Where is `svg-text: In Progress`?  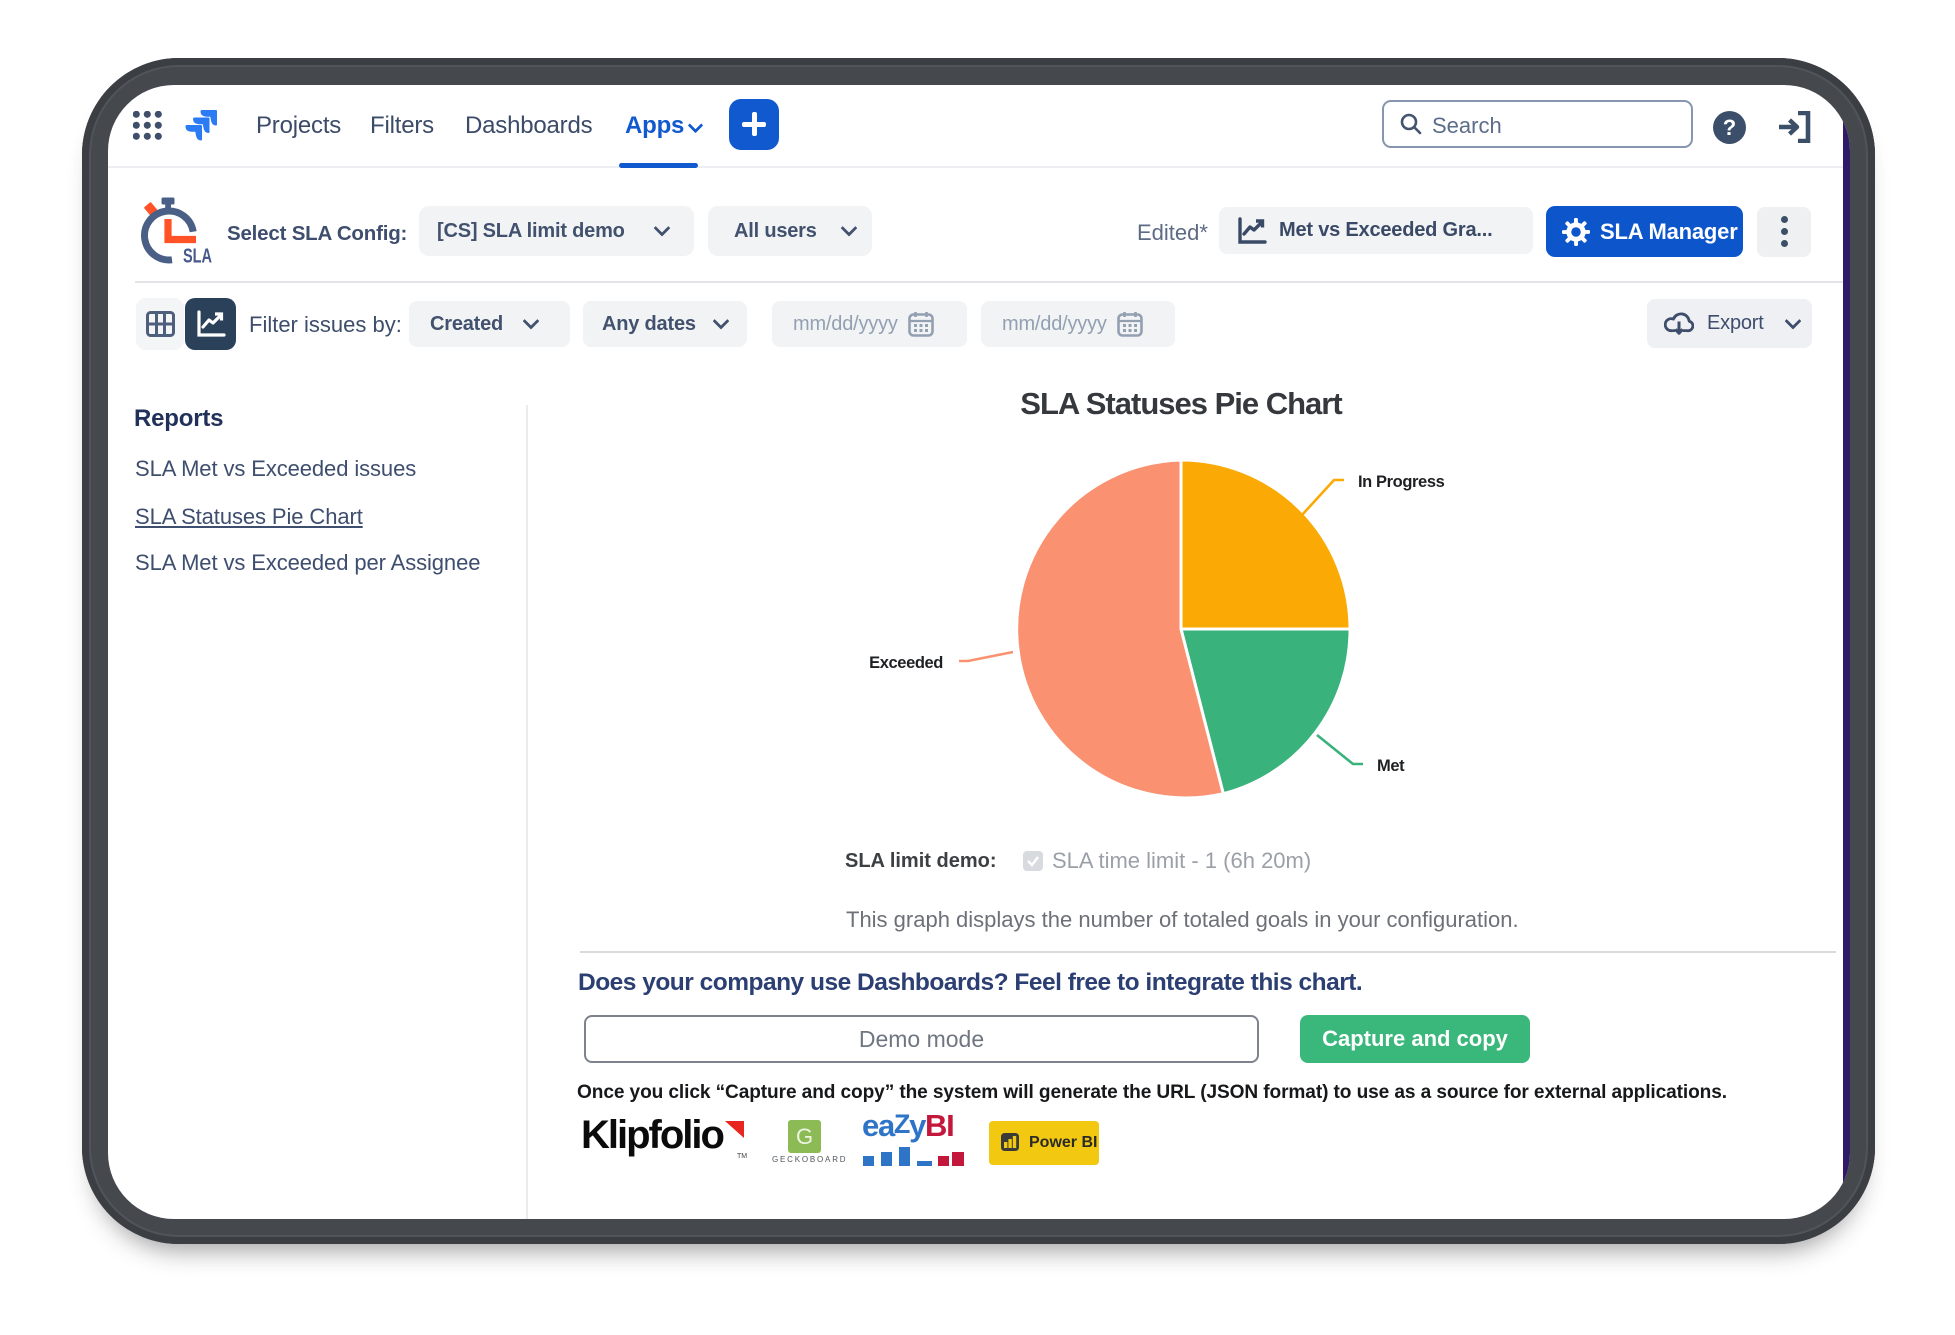
svg-text: In Progress is located at coordinates (1401, 482).